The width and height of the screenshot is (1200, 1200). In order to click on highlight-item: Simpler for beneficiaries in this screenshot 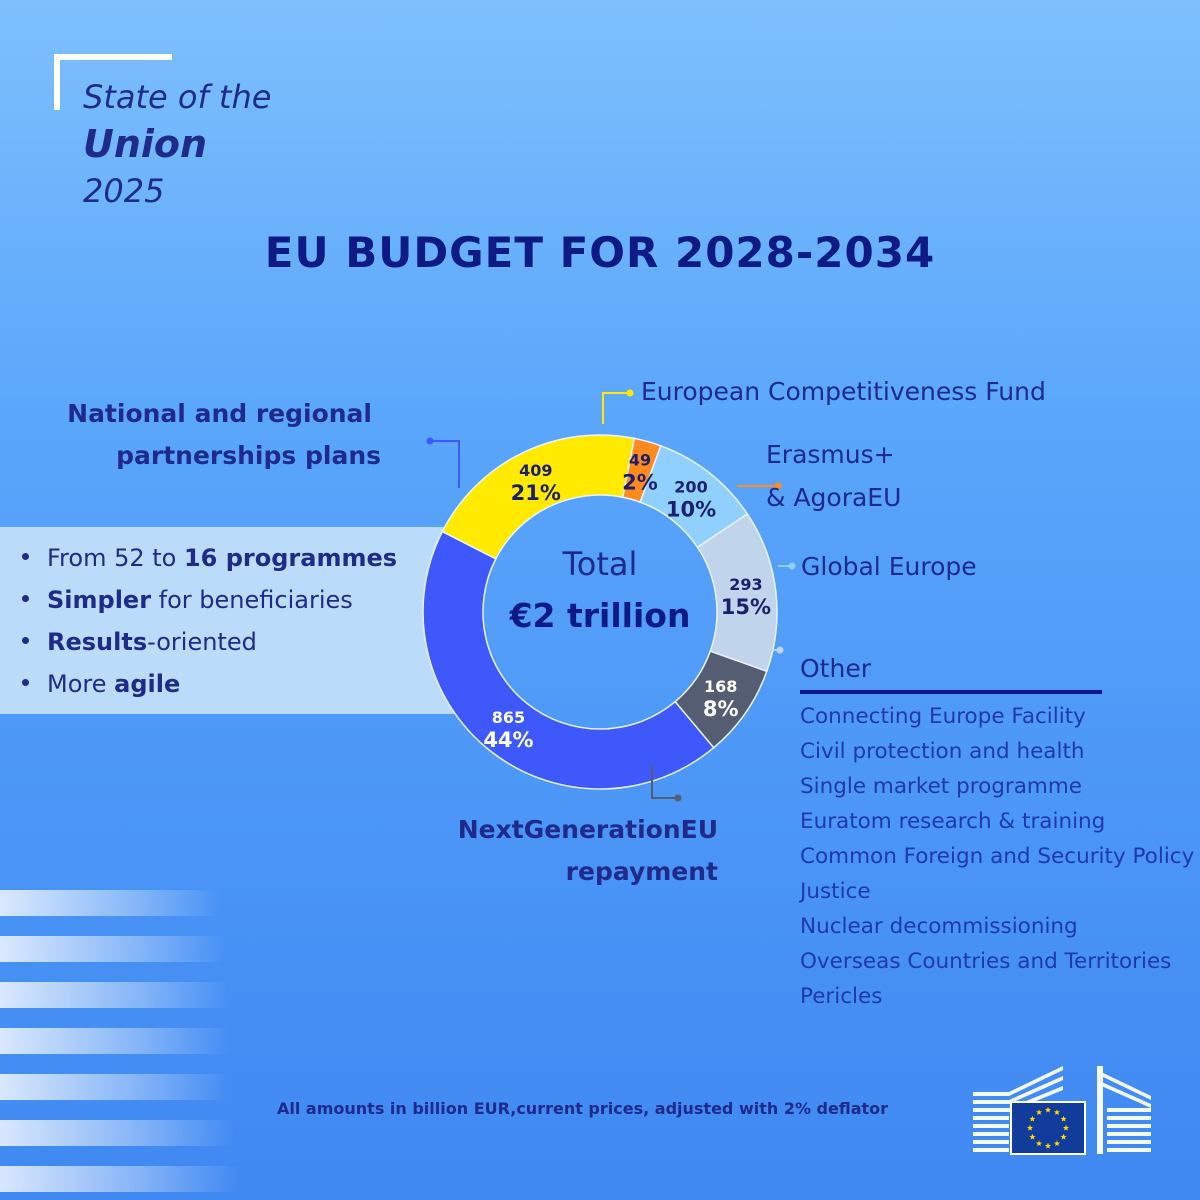, I will do `click(209, 603)`.